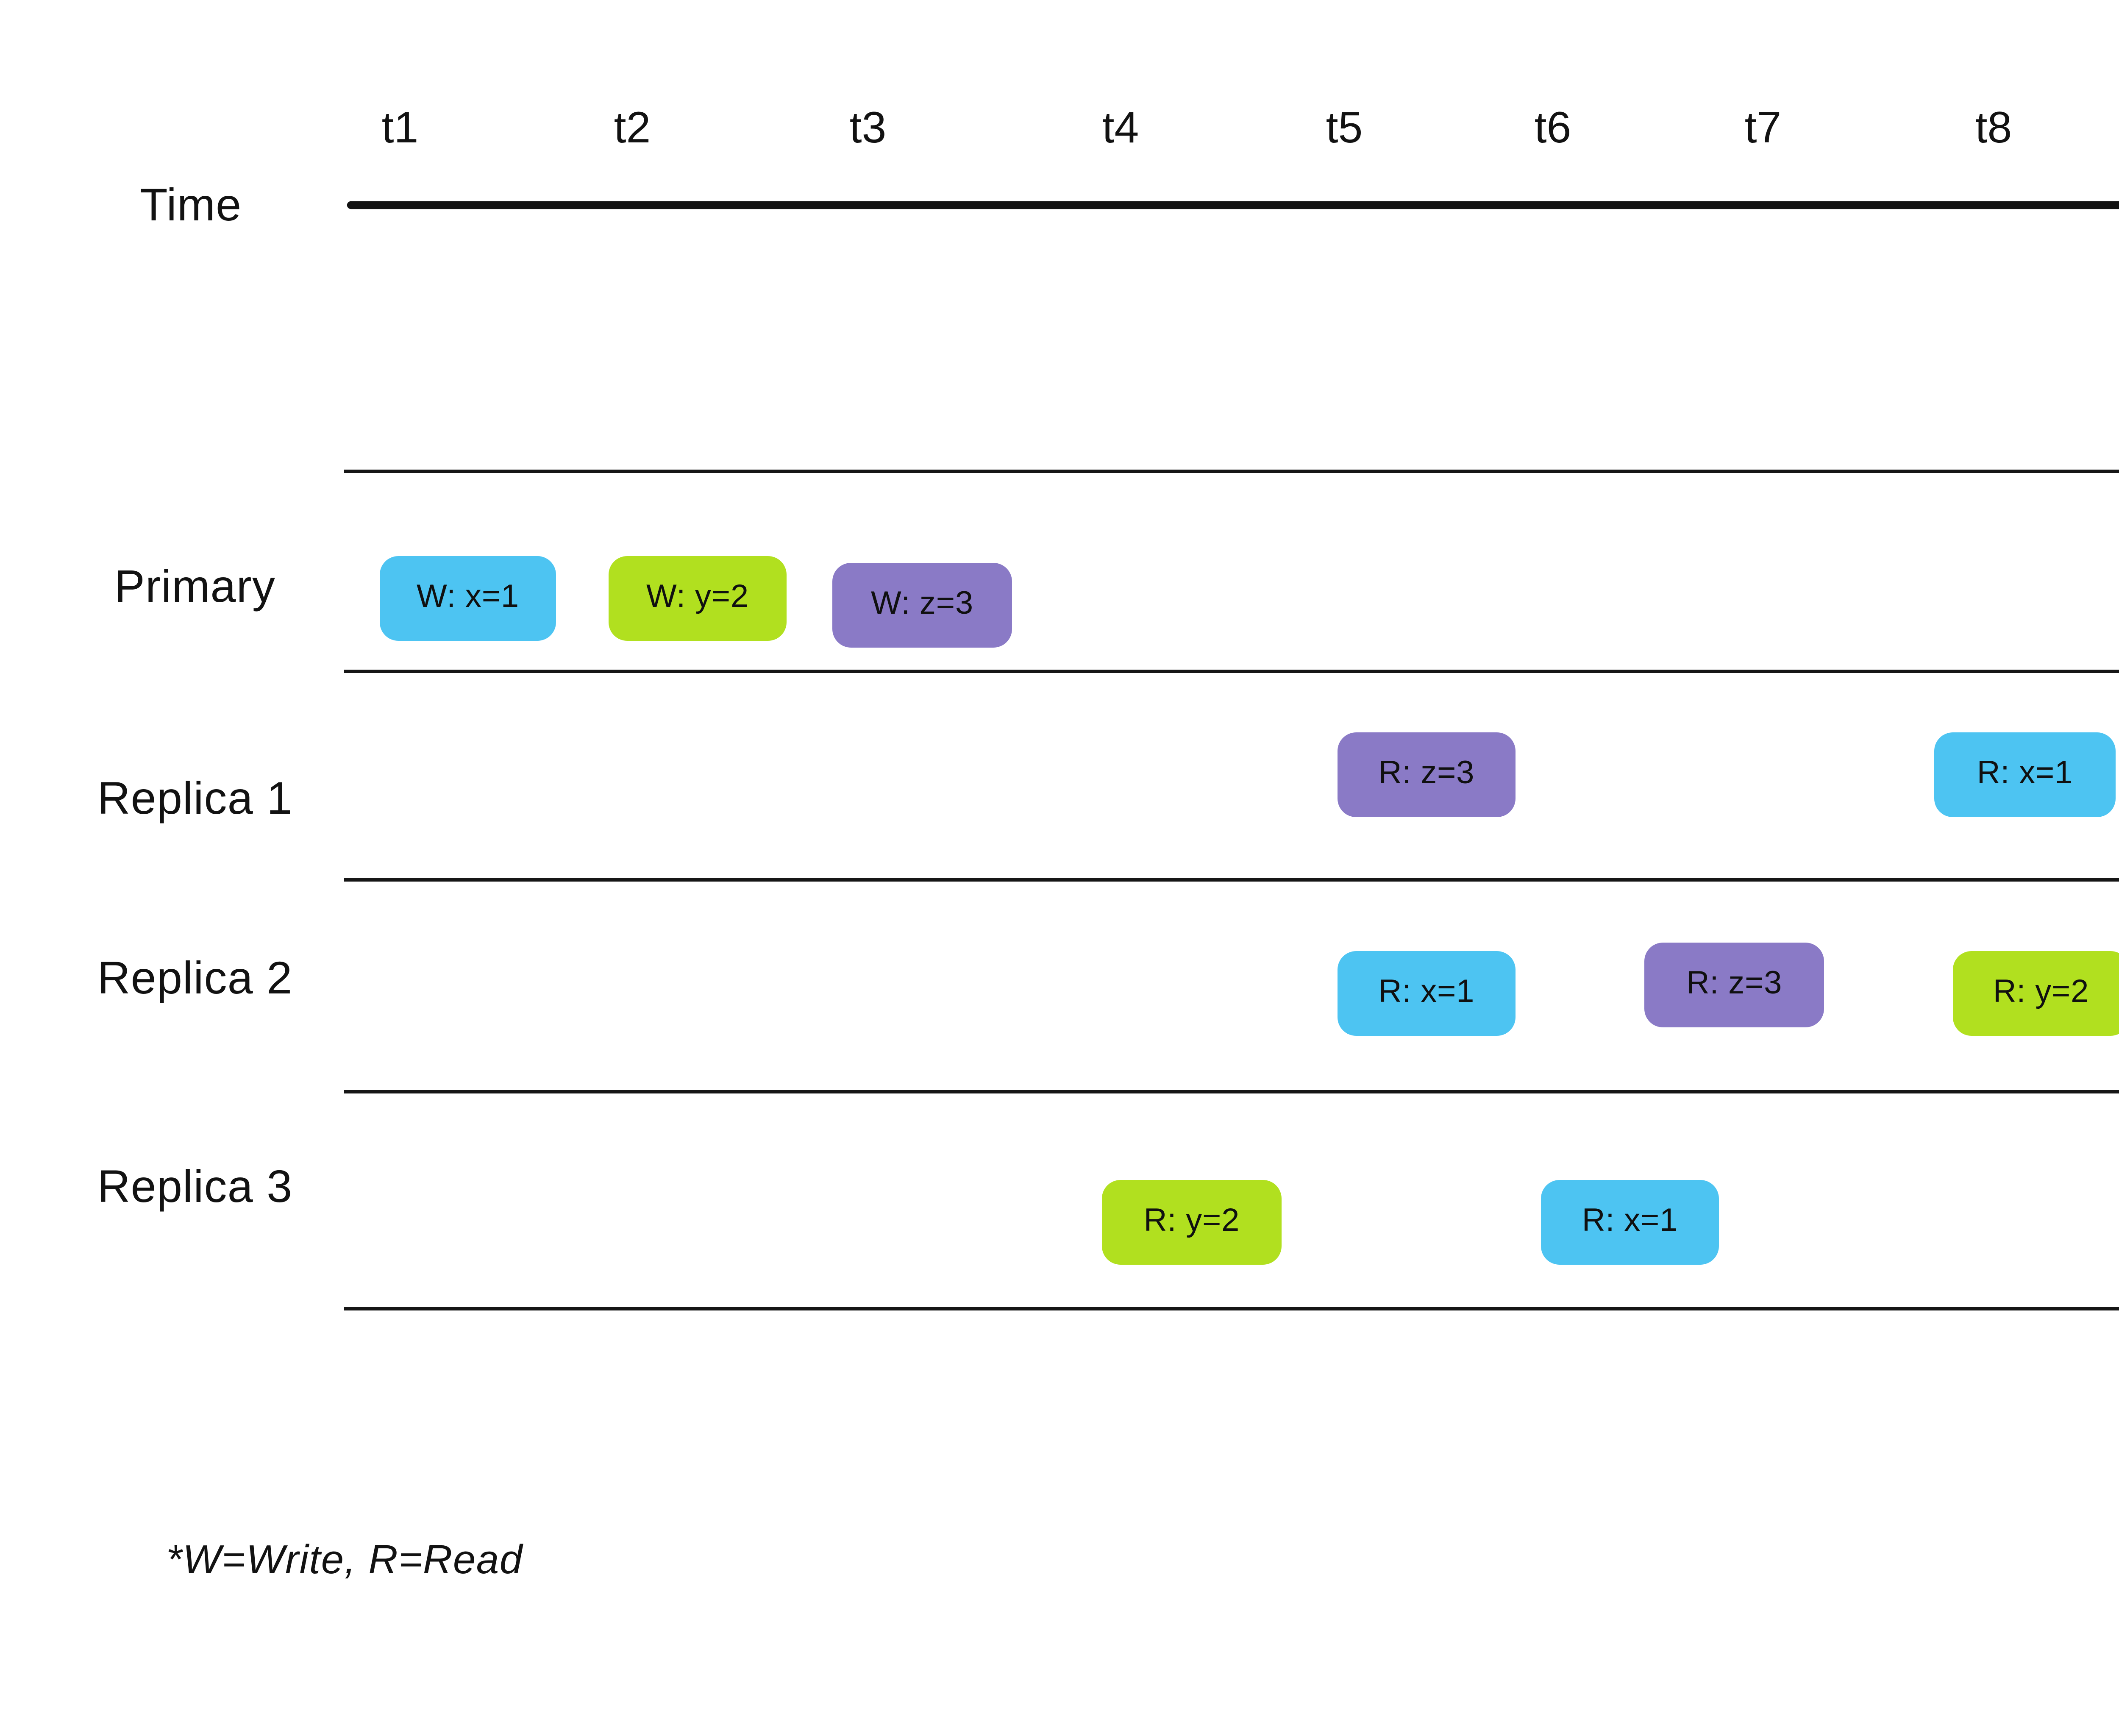 This screenshot has width=2119, height=1736. I want to click on op-replica1-read-z3: R: z=3, so click(1427, 774).